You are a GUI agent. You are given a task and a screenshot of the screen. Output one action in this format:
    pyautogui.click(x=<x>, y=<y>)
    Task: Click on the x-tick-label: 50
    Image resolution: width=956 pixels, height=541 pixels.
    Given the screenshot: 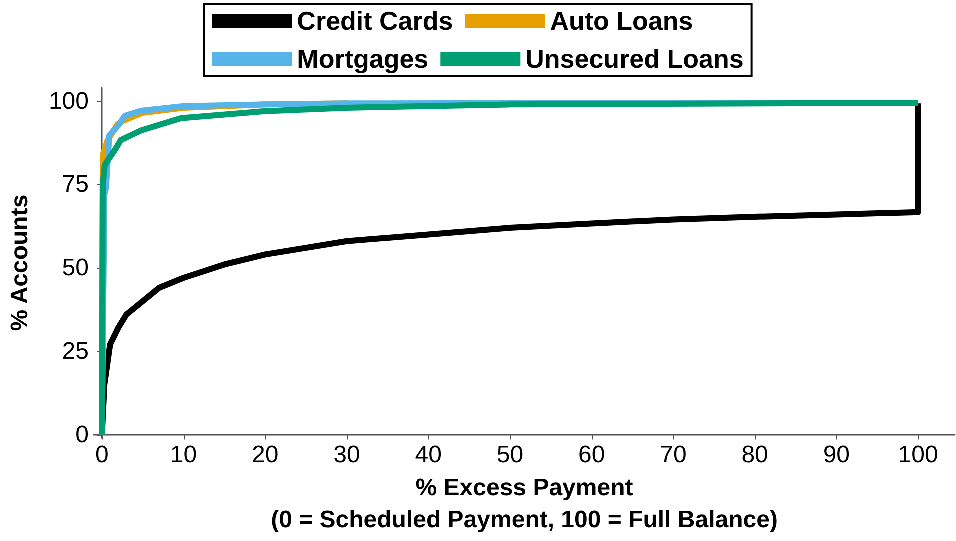 What is the action you would take?
    pyautogui.click(x=510, y=455)
    